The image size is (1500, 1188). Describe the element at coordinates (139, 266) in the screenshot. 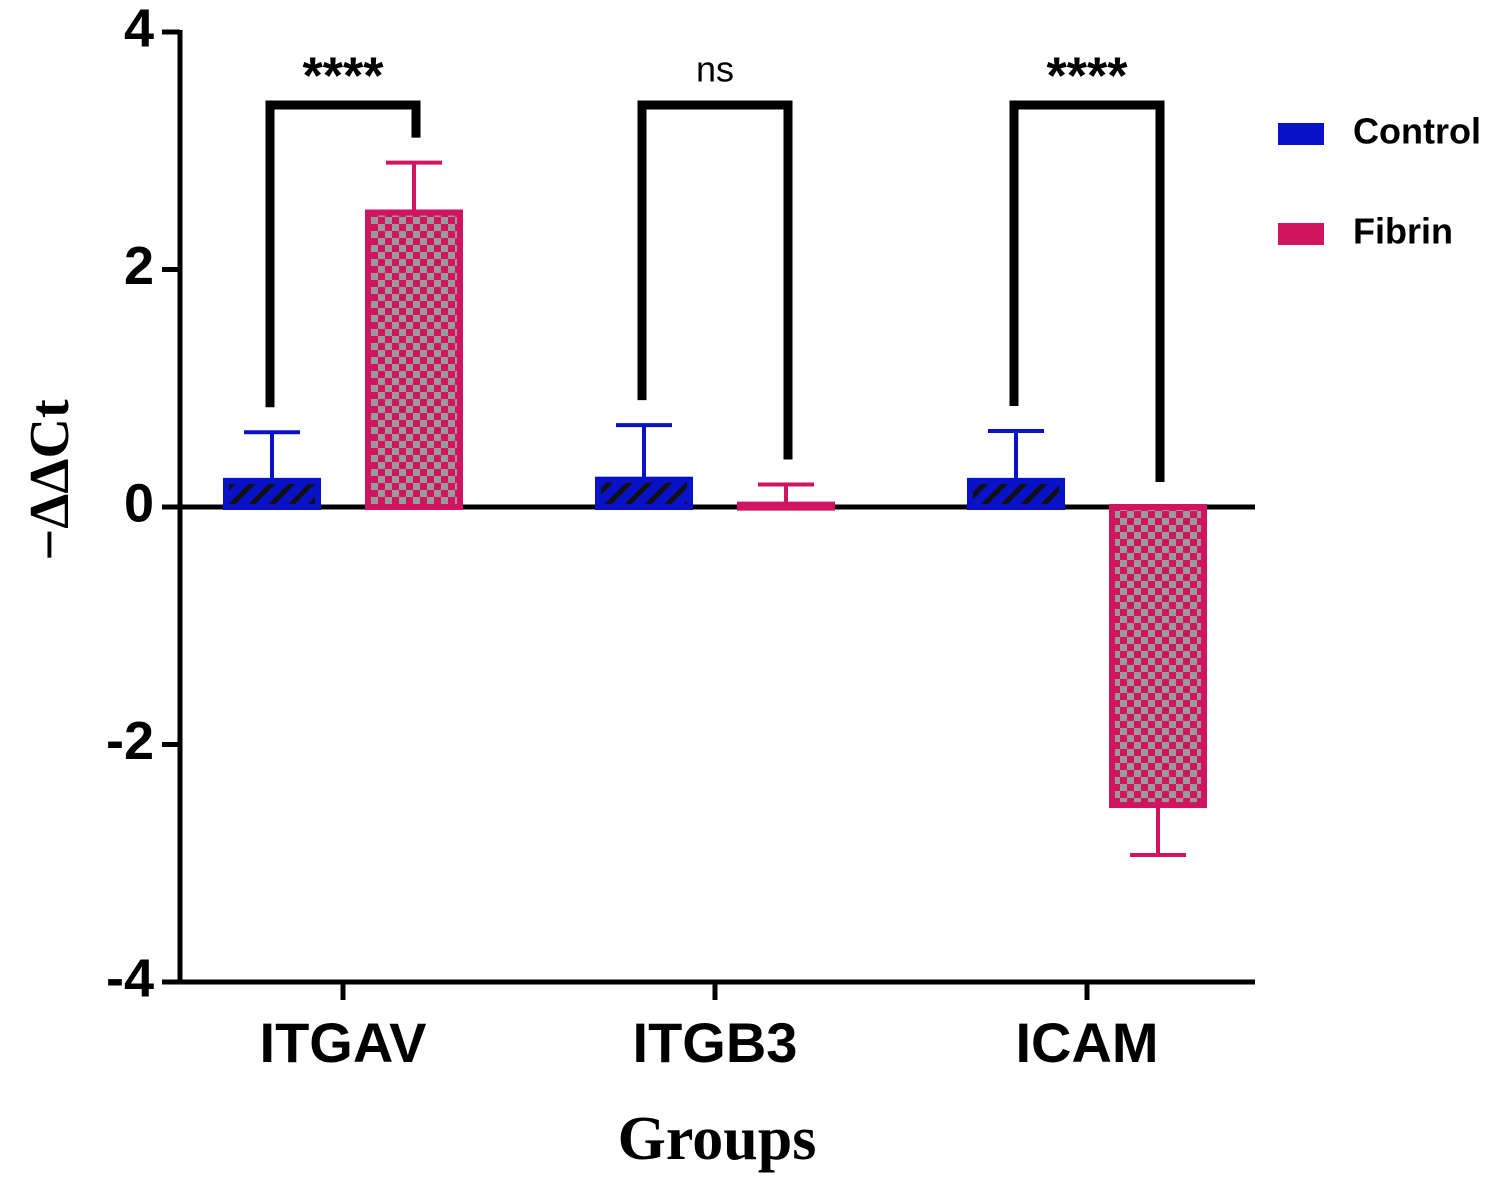

I see `y-tick-label: 2` at that location.